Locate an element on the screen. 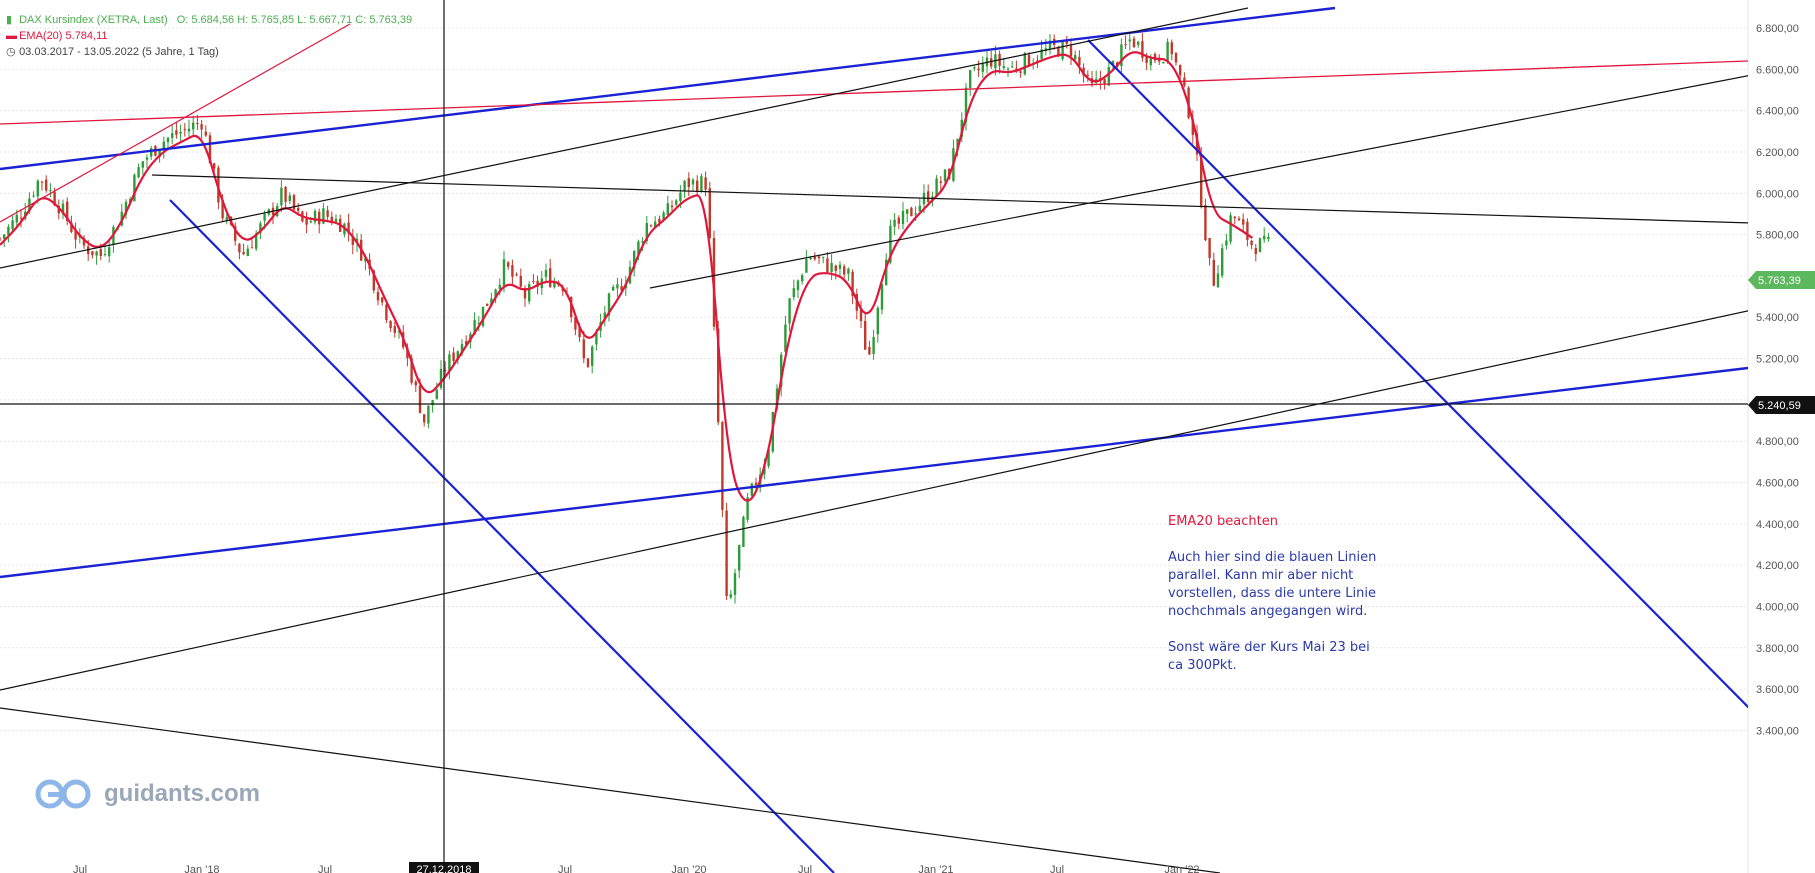  y-tick-label: 6.400,00 is located at coordinates (1777, 112).